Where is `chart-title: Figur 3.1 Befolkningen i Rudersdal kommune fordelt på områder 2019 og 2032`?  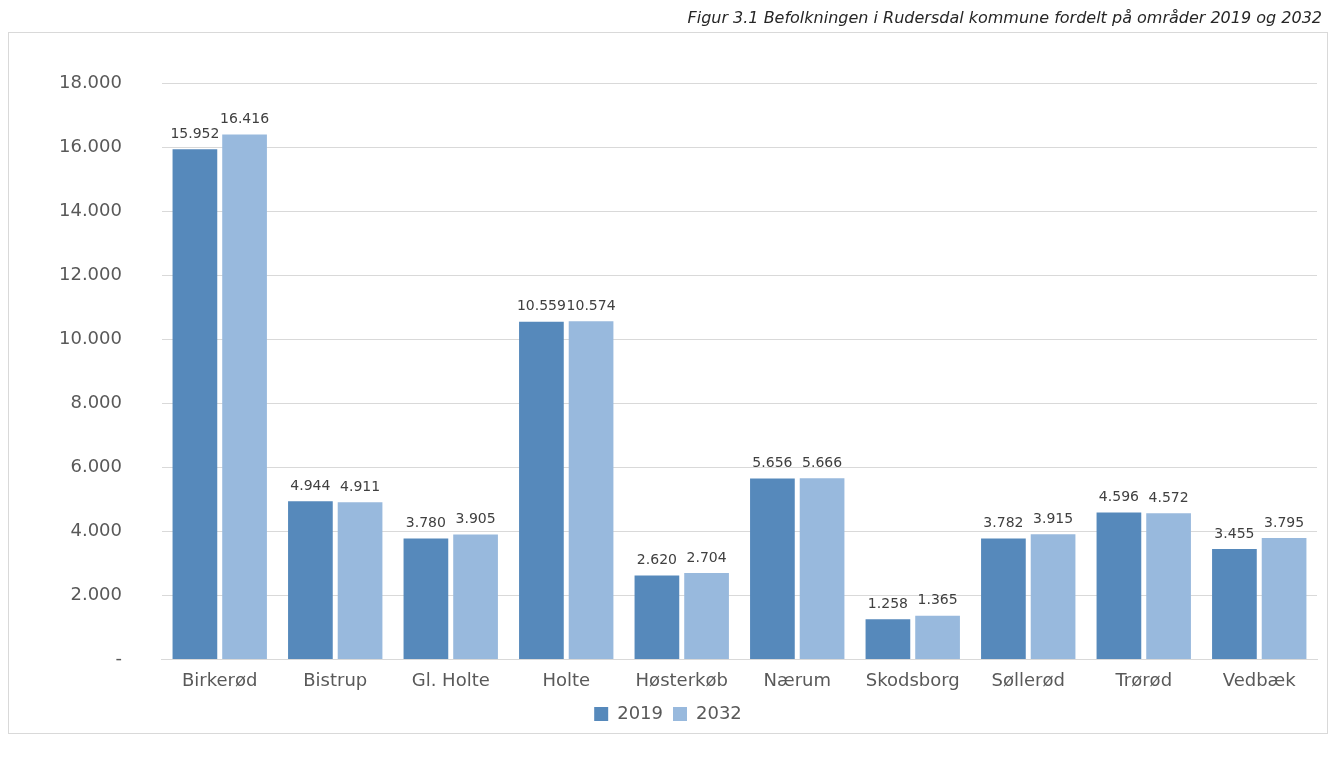 chart-title: Figur 3.1 Befolkningen i Rudersdal kommune fordelt på områder 2019 og 2032 is located at coordinates (1004, 18).